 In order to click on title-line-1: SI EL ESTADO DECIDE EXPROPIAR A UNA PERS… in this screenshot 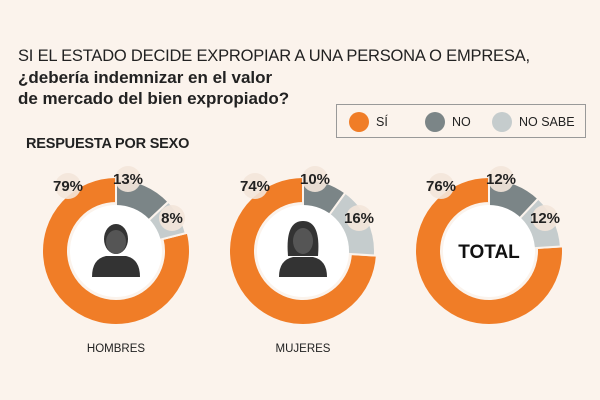, I will do `click(274, 56)`.